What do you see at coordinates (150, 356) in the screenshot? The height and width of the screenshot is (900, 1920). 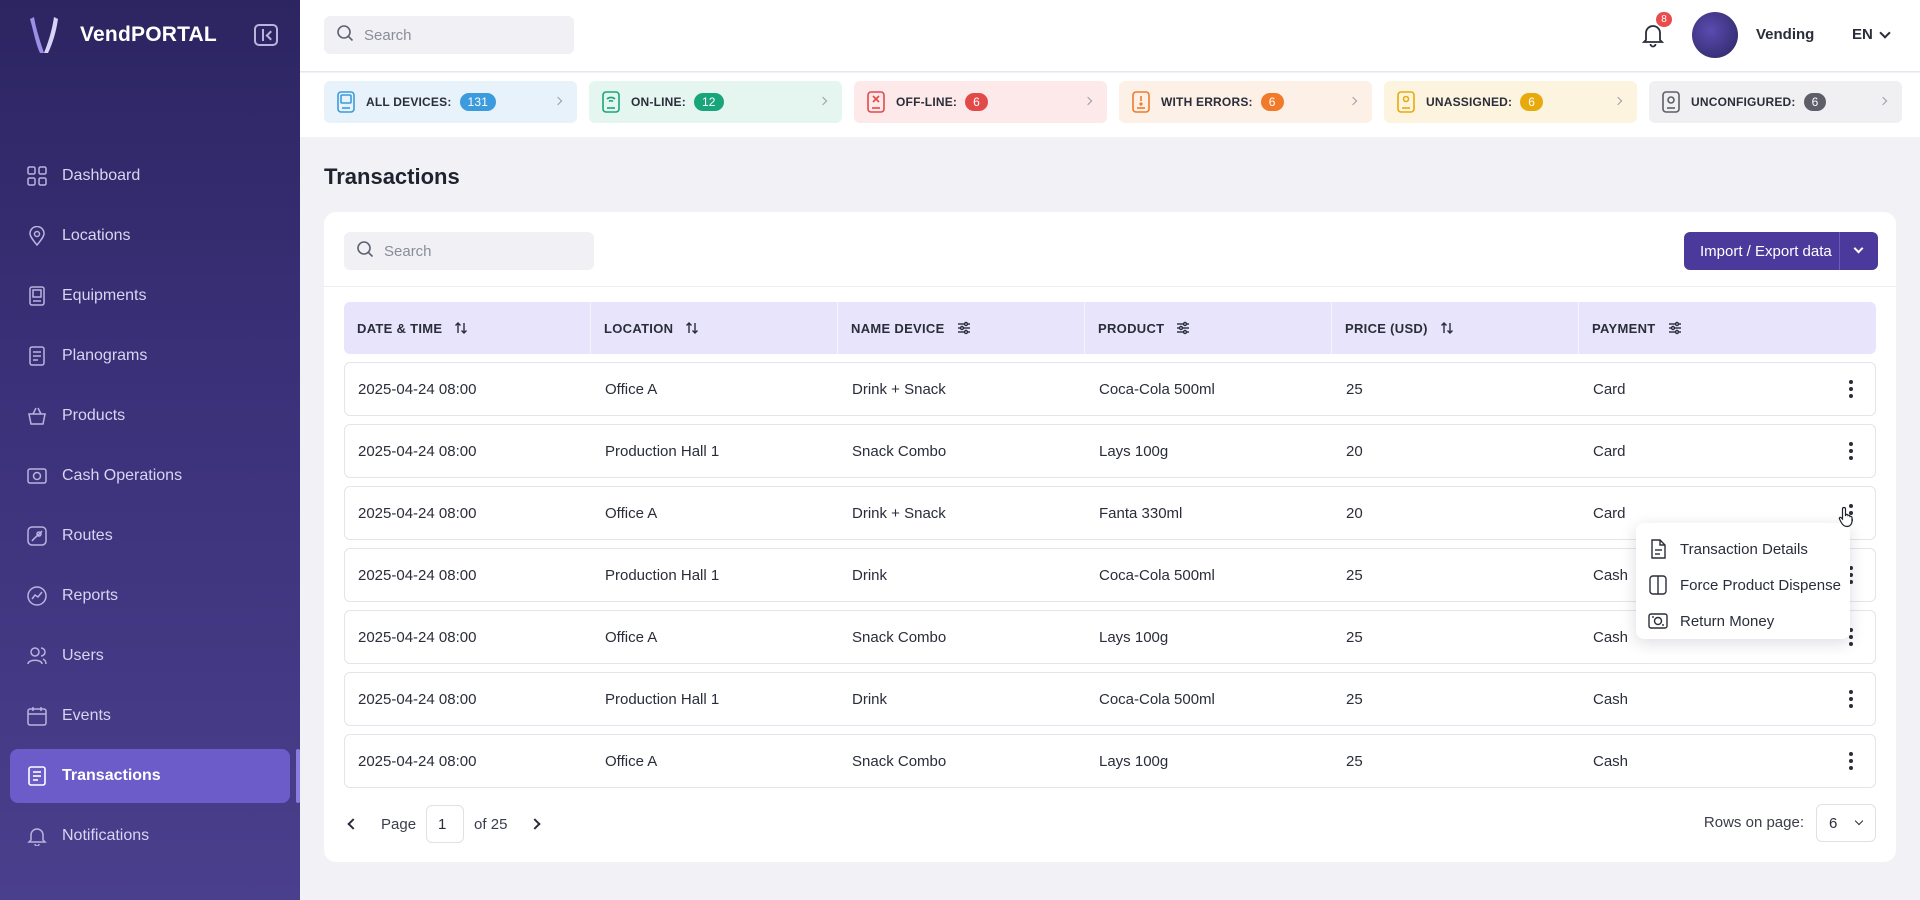 I see `sidebar-item-planograms: Planograms` at bounding box center [150, 356].